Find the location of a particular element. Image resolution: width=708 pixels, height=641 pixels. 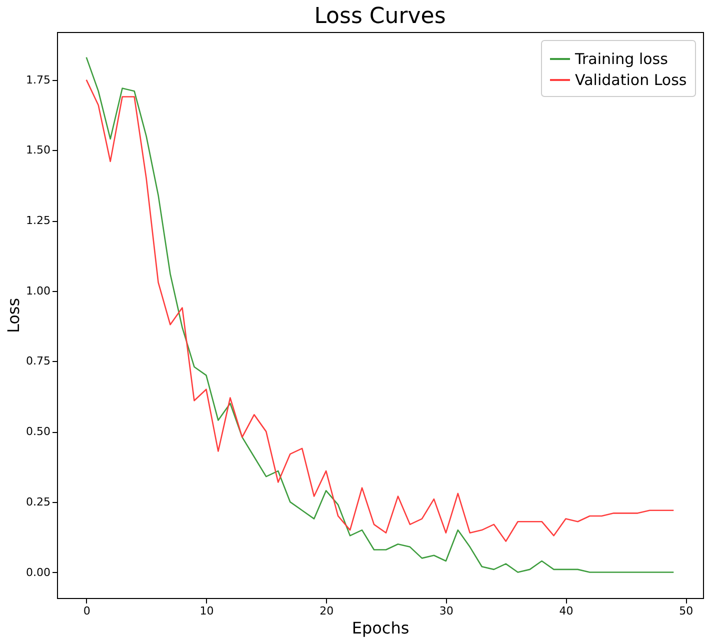

y-tick-label: 0.50 is located at coordinates (38, 431).